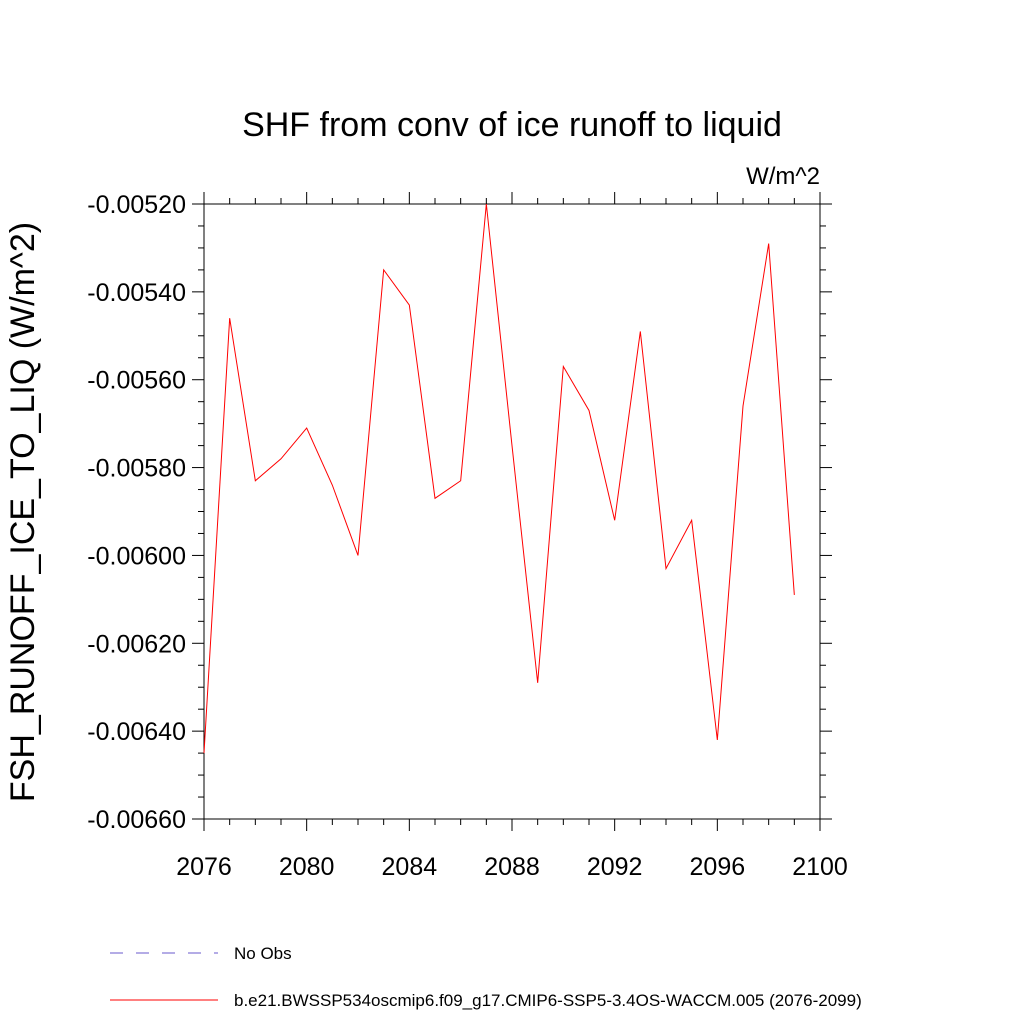  Describe the element at coordinates (204, 867) in the screenshot. I see `x-tick-label: 2076` at that location.